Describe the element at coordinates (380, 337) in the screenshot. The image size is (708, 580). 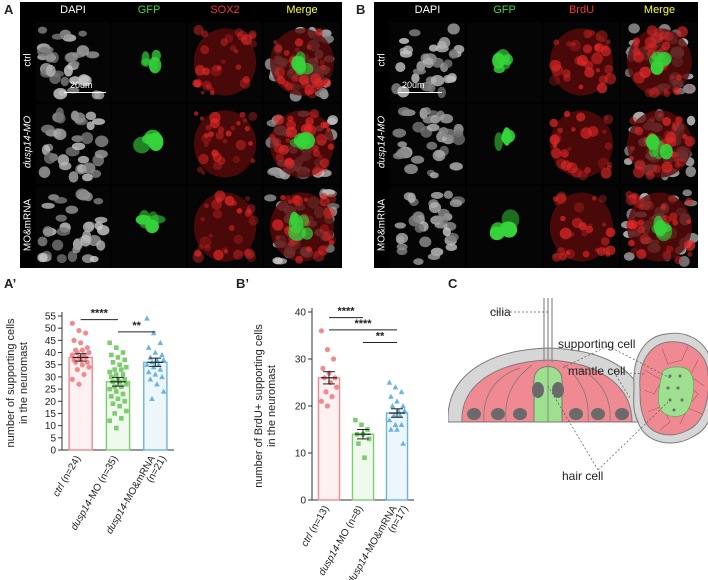
I see `significance-label: **` at that location.